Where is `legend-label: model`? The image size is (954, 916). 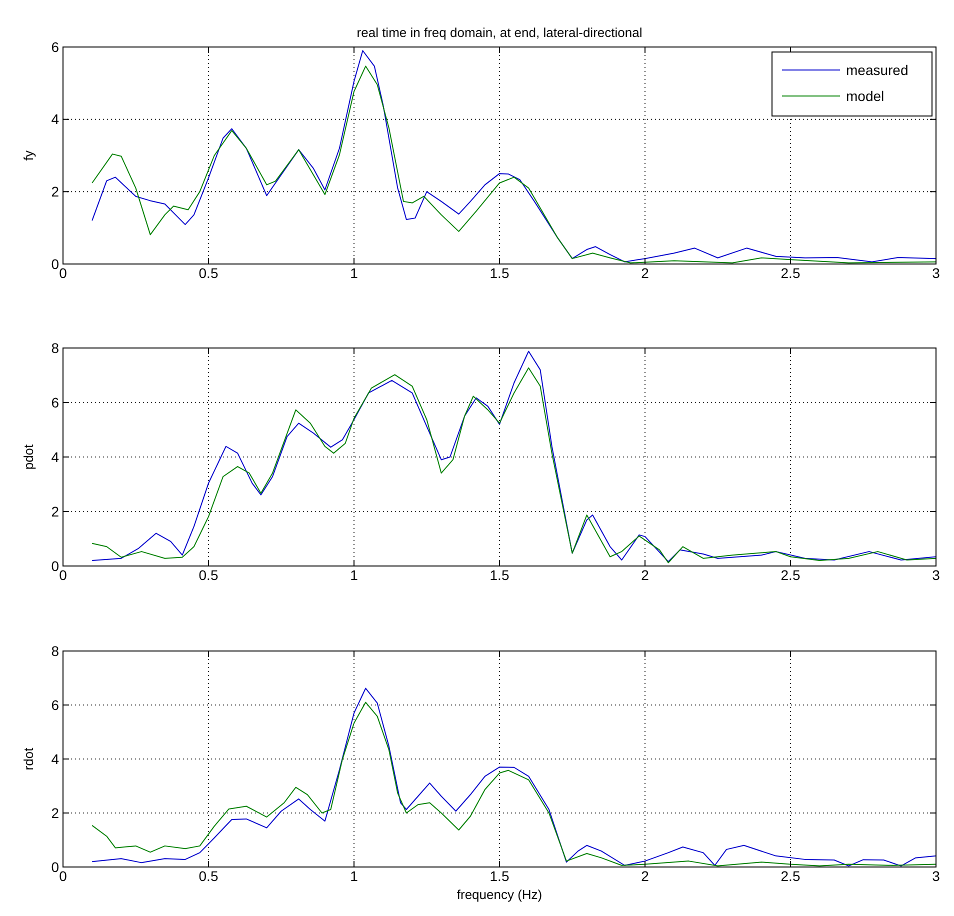
legend-label: model is located at coordinates (865, 96).